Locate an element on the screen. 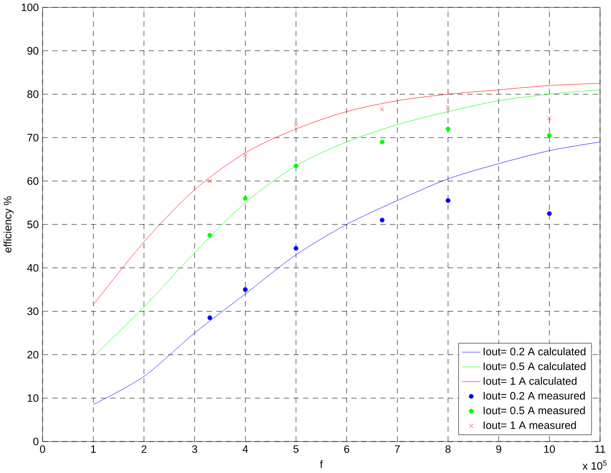  x-tick-label: 7 is located at coordinates (397, 449).